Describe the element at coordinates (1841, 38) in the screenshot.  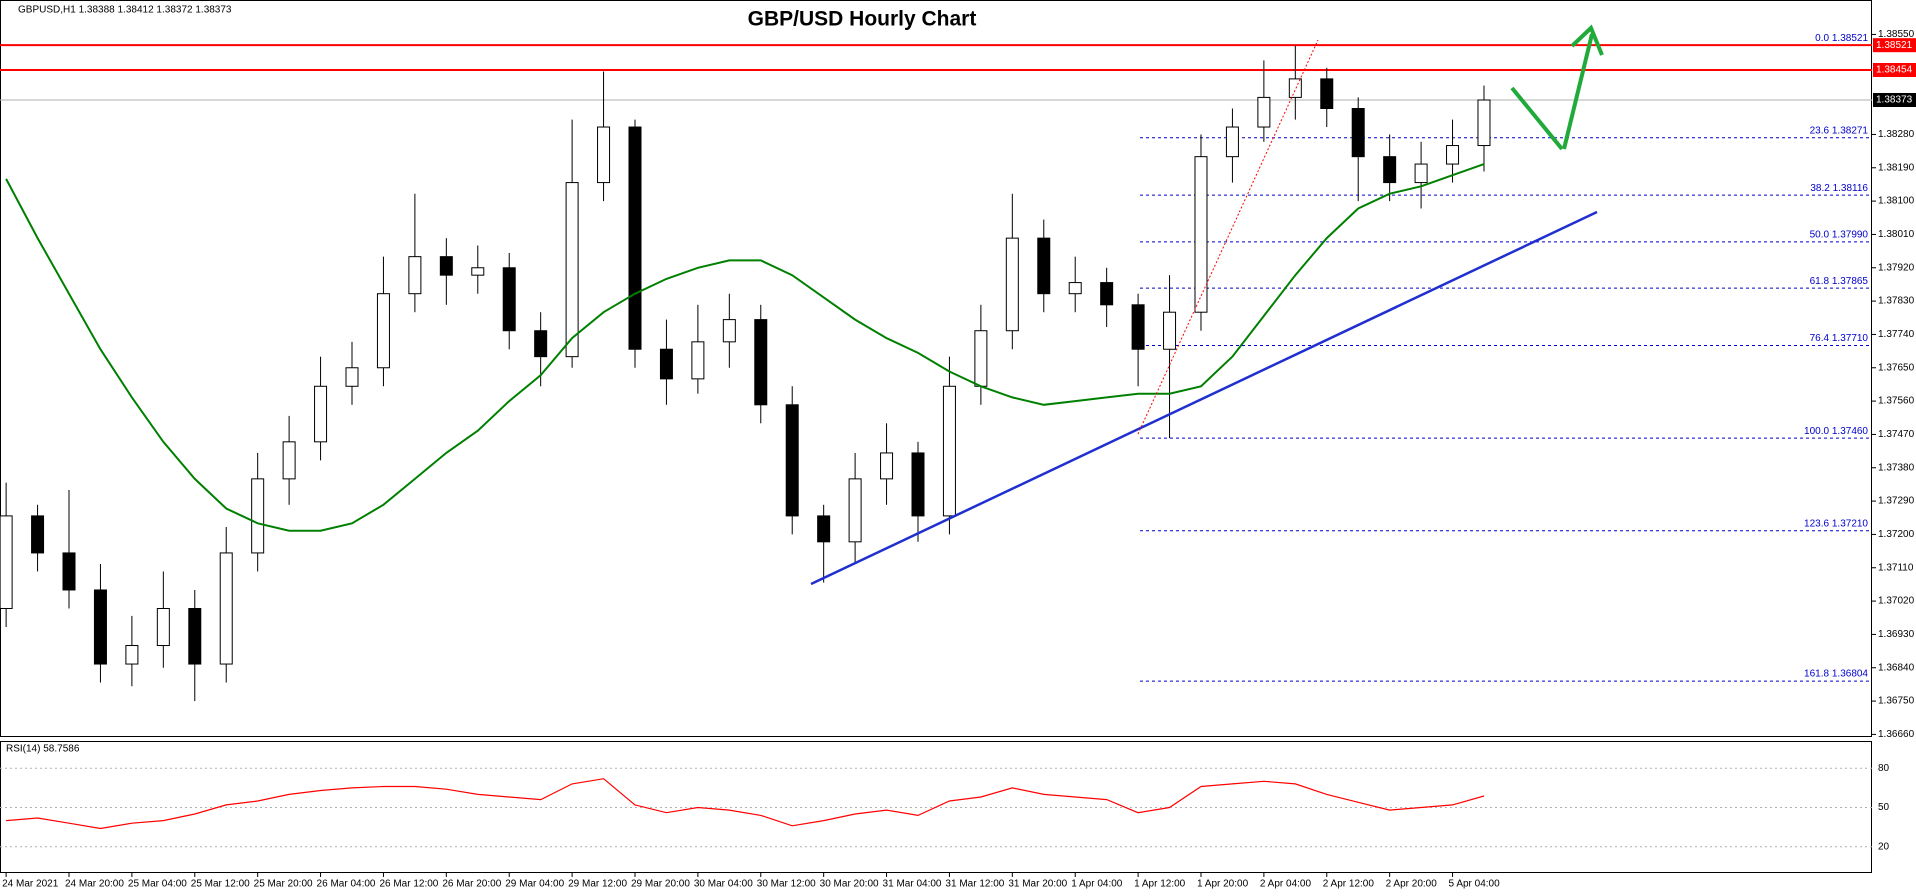
I see `fib-label: 0.0 1.38521` at that location.